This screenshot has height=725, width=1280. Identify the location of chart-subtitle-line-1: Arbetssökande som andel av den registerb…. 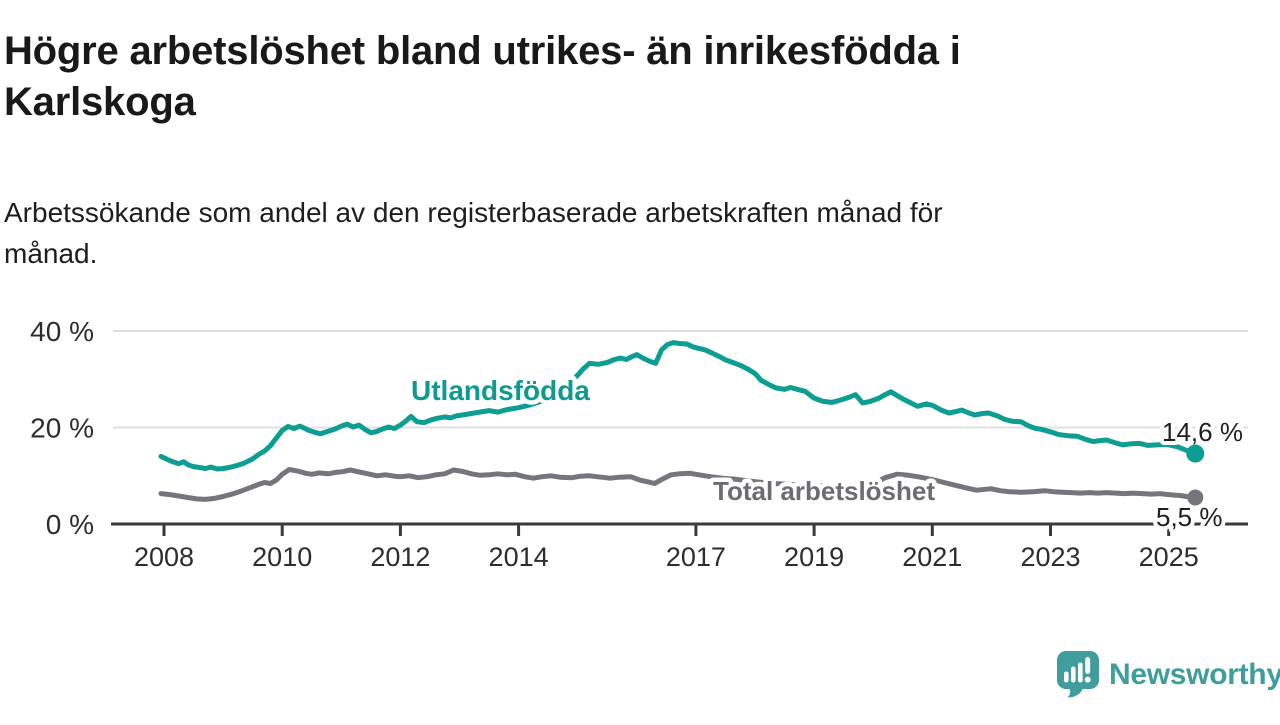
(473, 212).